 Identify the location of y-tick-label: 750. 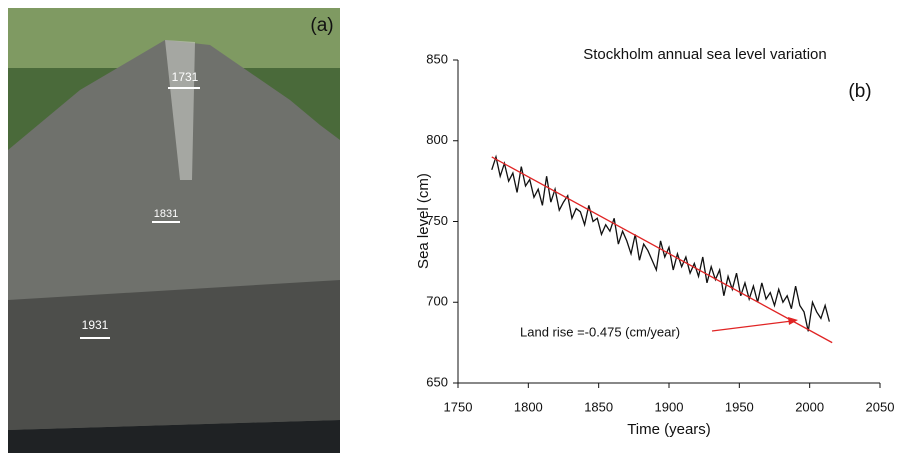
(437, 220).